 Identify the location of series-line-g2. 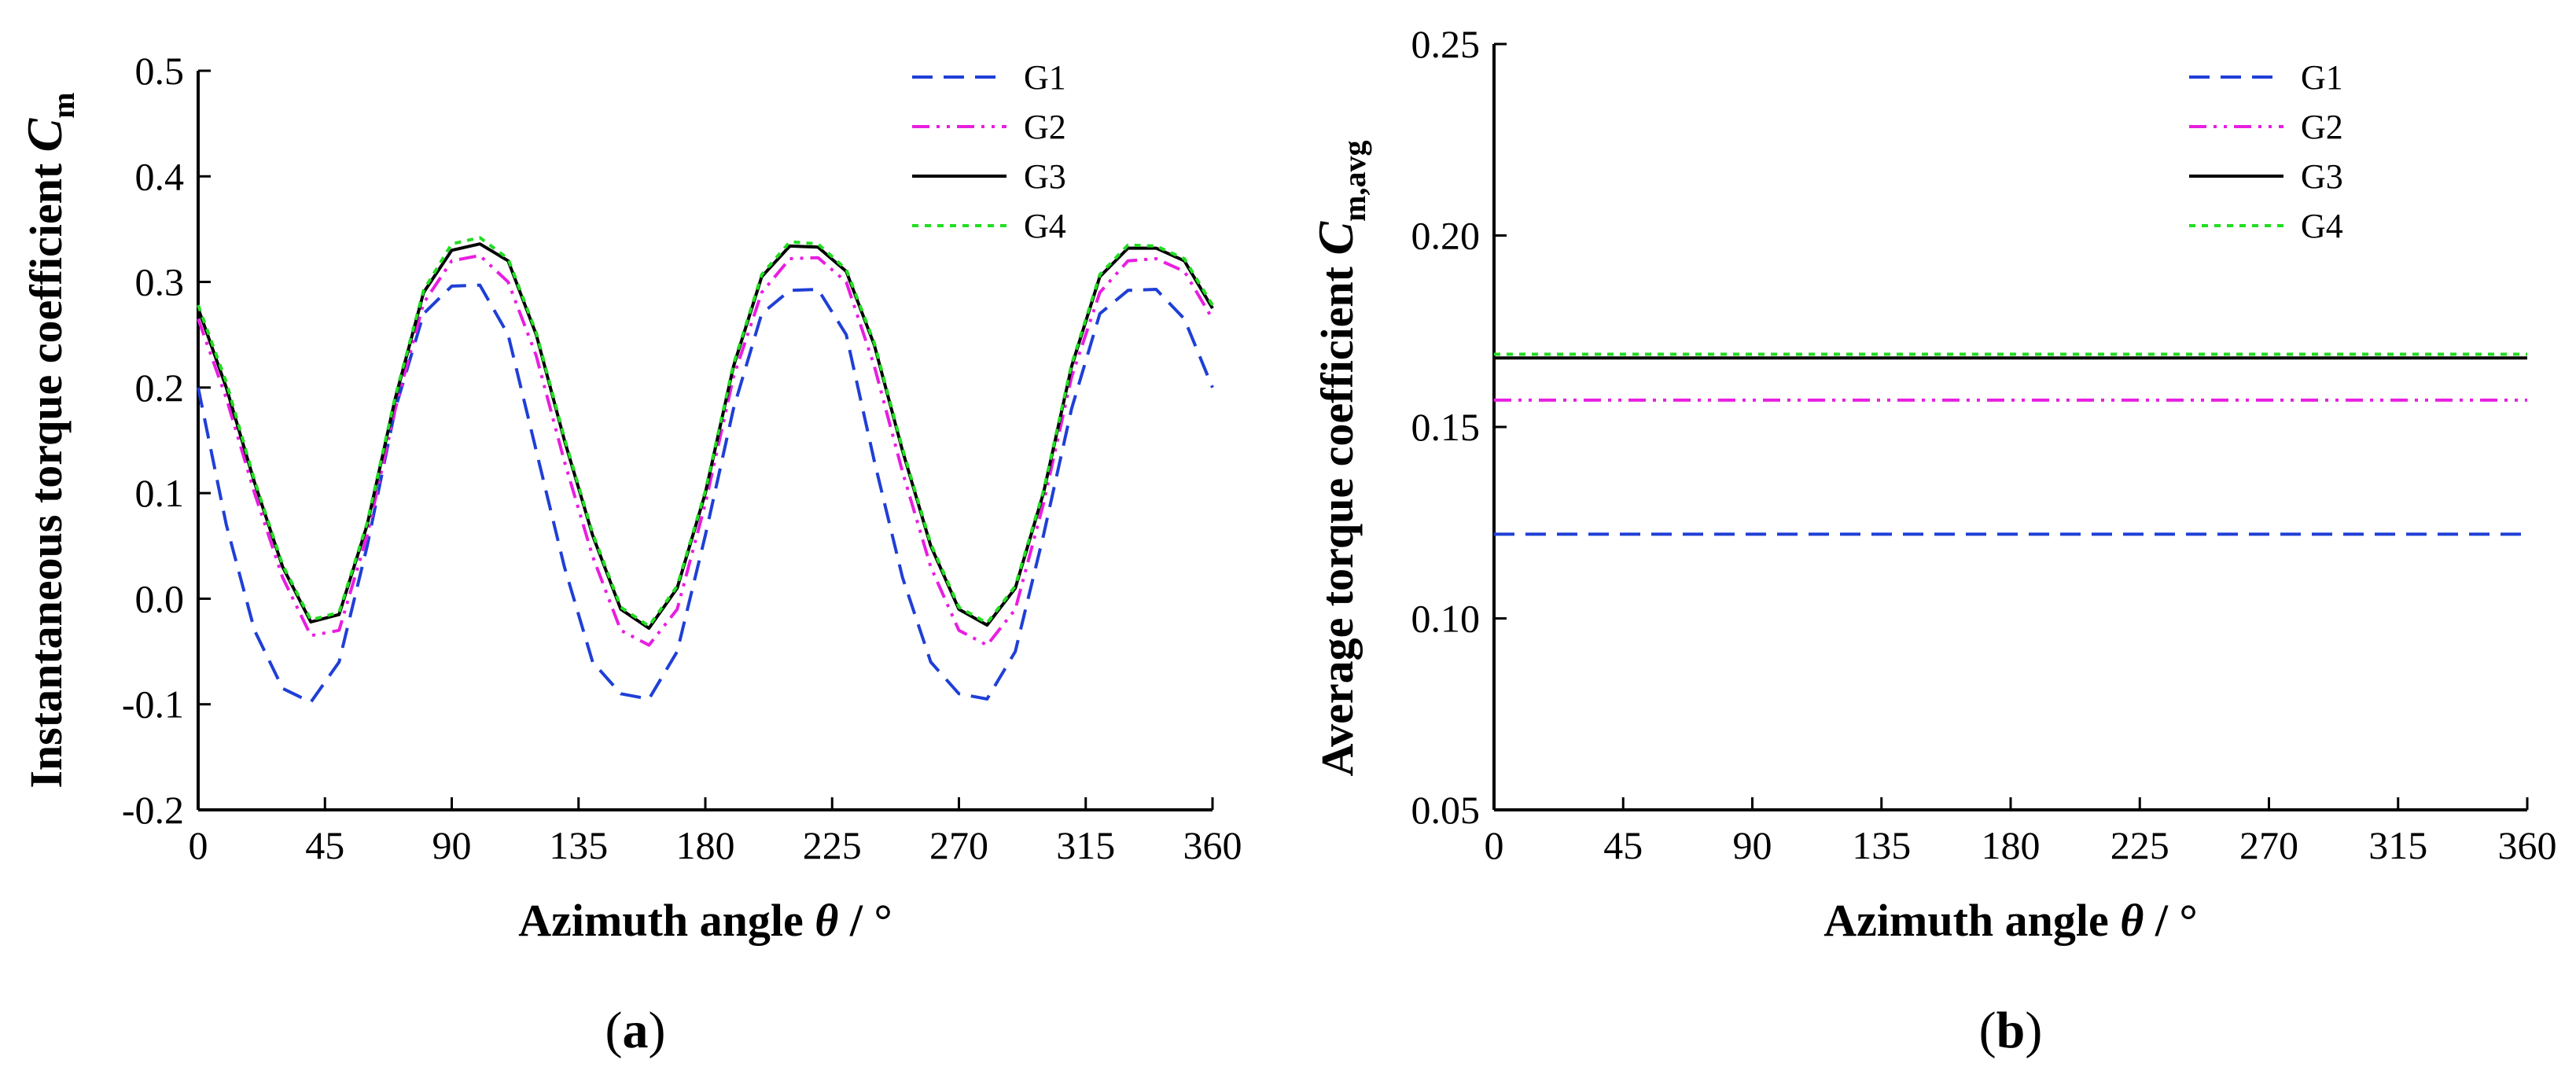
(706, 450).